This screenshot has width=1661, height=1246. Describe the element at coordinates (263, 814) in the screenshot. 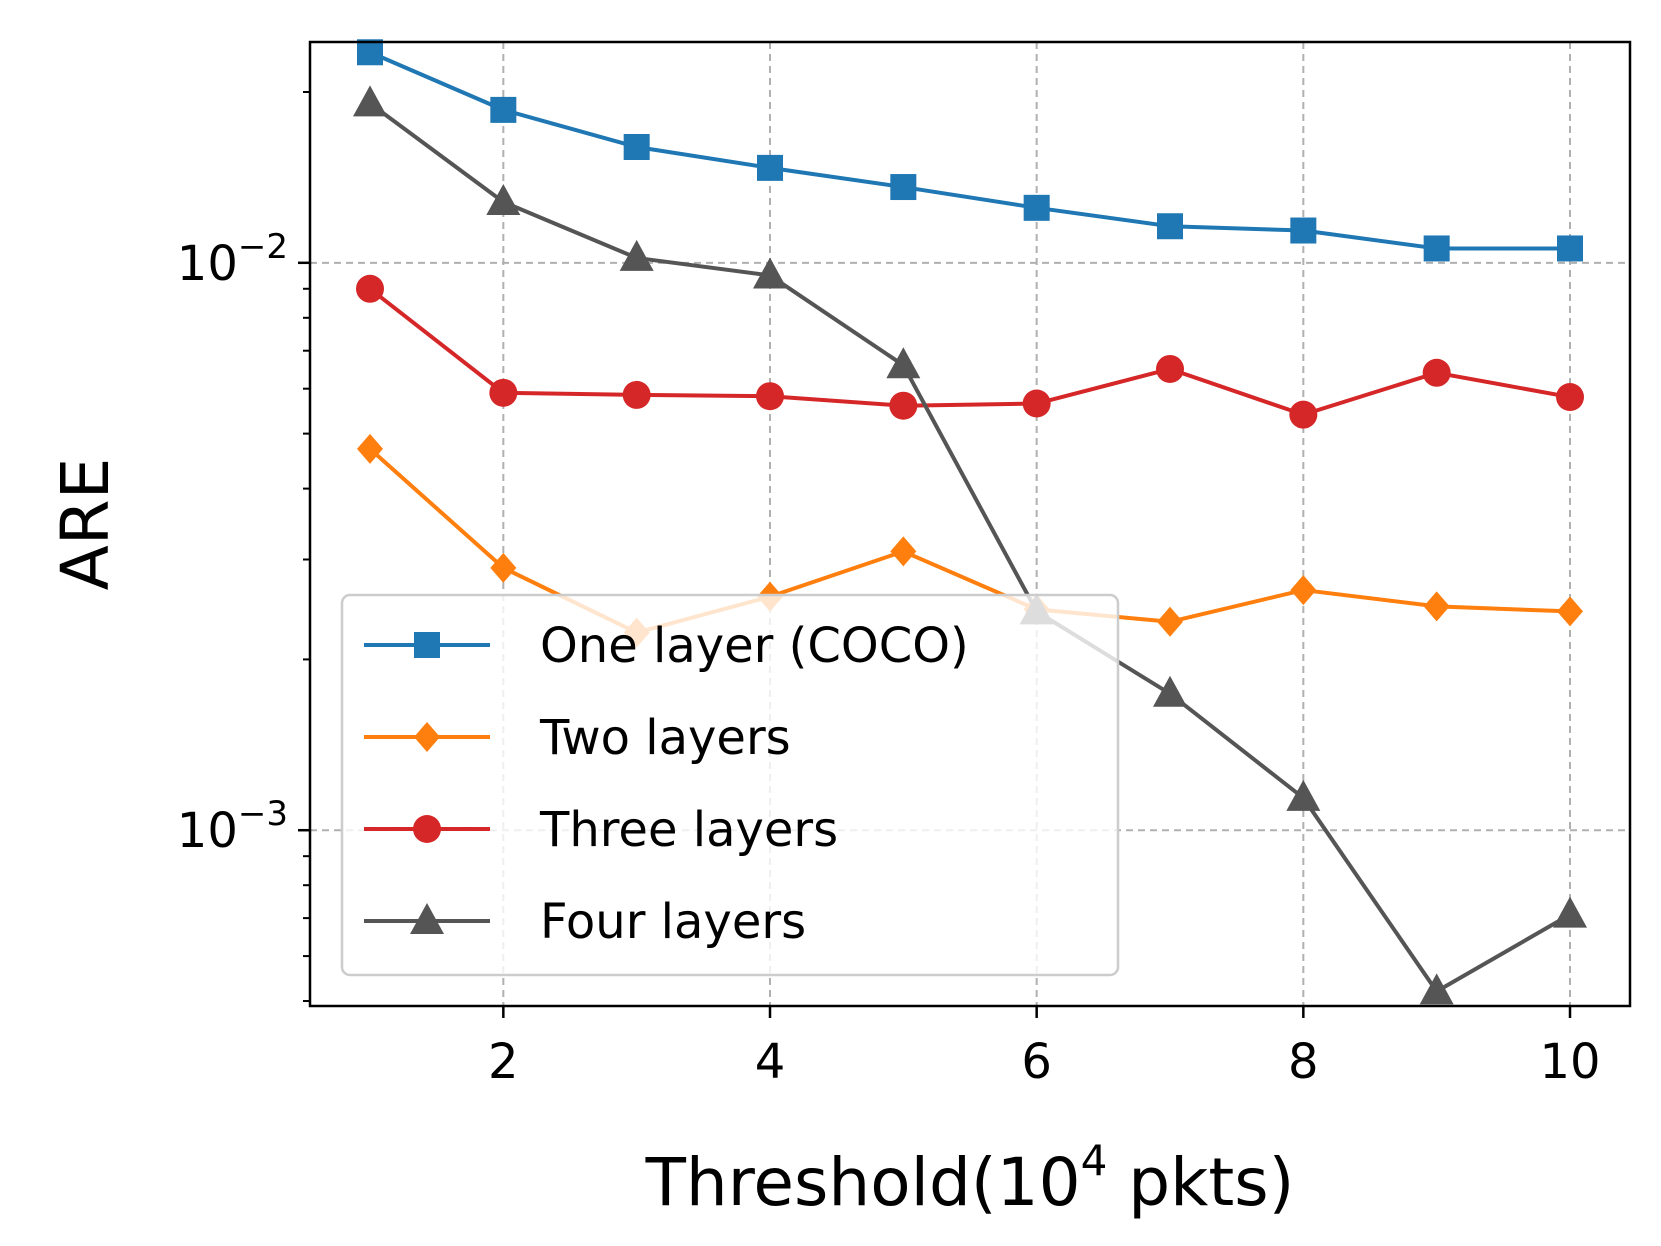

I see `y-tick-label-exponent: −3` at that location.